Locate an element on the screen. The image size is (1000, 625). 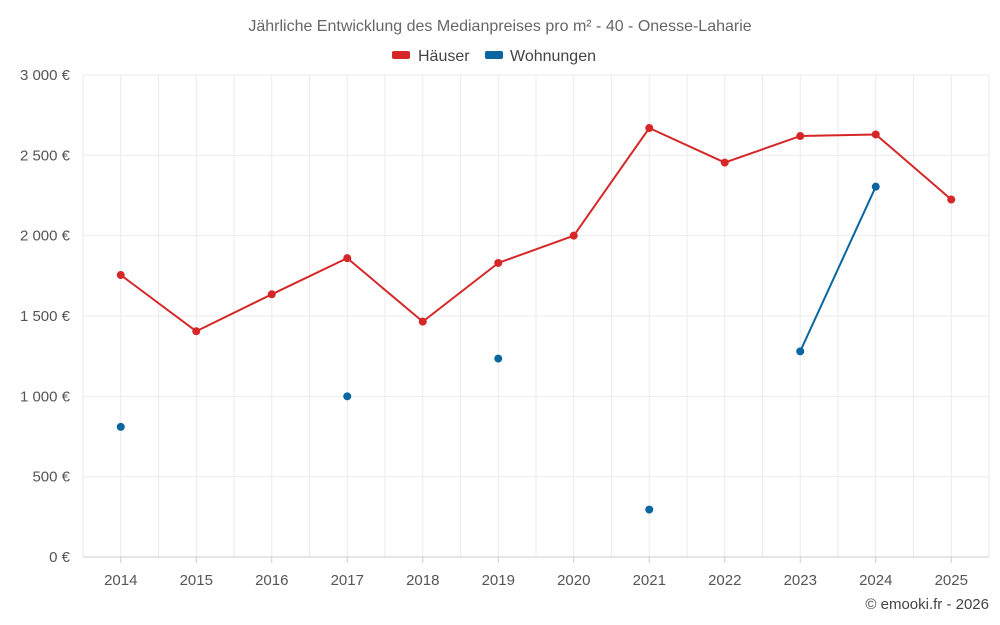
legend-item-haeuser: Häuser is located at coordinates (431, 56).